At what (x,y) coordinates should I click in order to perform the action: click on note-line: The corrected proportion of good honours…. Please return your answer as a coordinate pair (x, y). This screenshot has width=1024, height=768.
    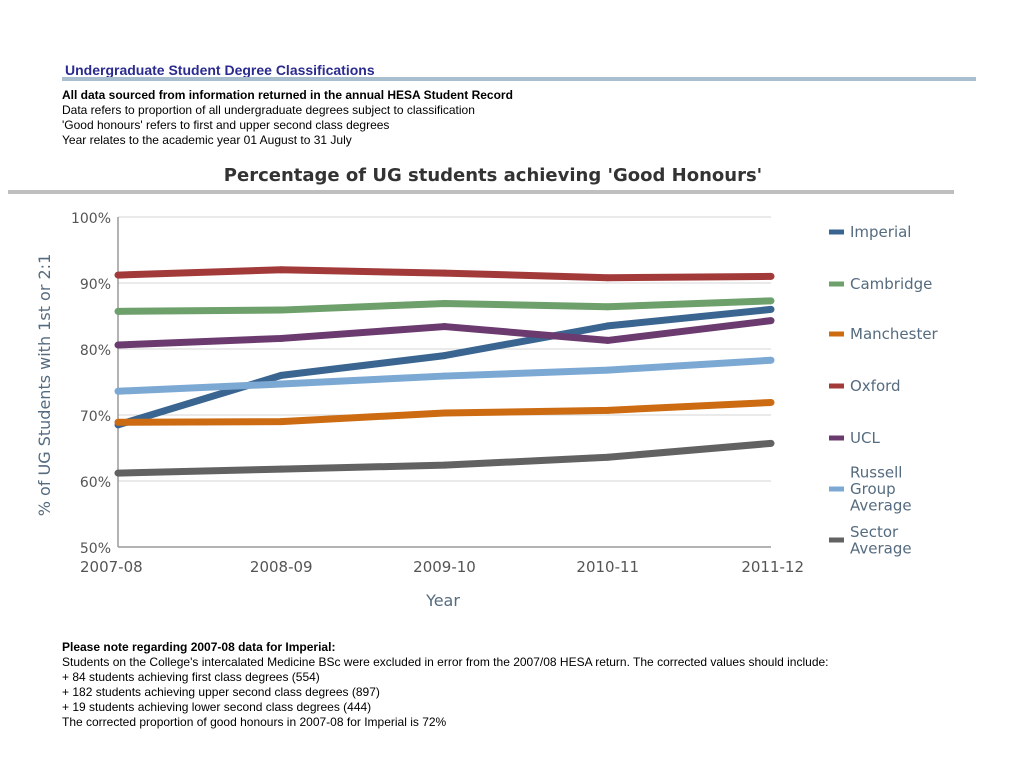
    Looking at the image, I should click on (254, 722).